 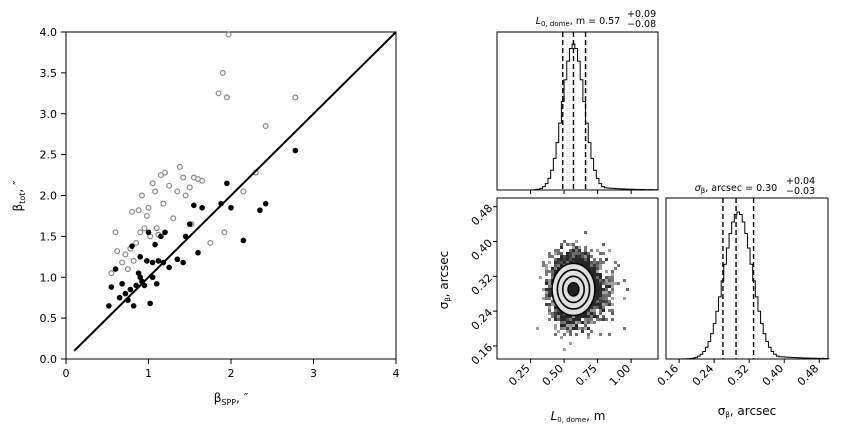 What do you see at coordinates (396, 373) in the screenshot?
I see `scatter-xtick-label: 4` at bounding box center [396, 373].